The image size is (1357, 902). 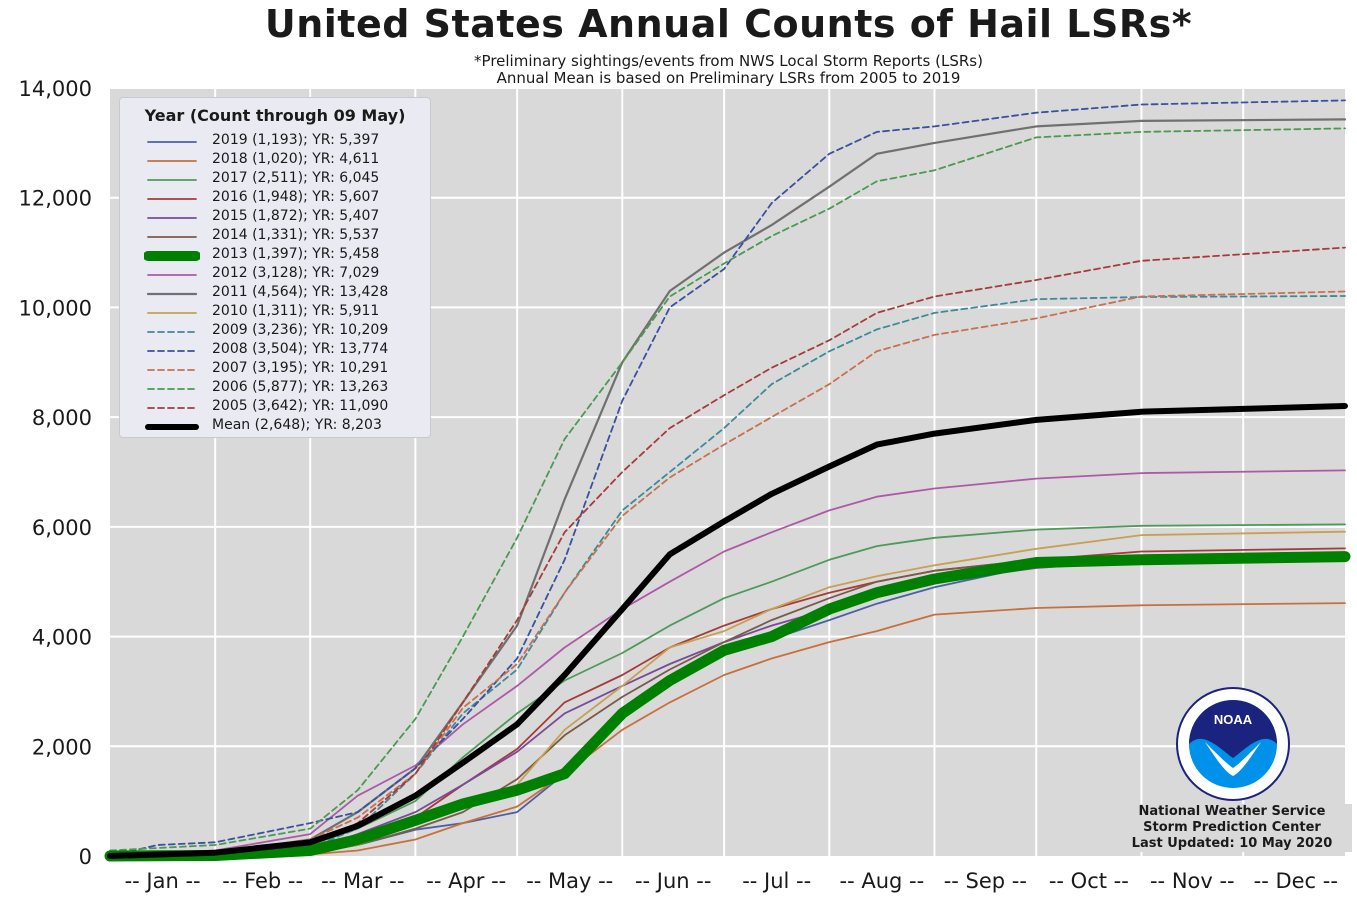 I want to click on credit-line-3: Last Updated: 10 May 2020, so click(x=1232, y=843).